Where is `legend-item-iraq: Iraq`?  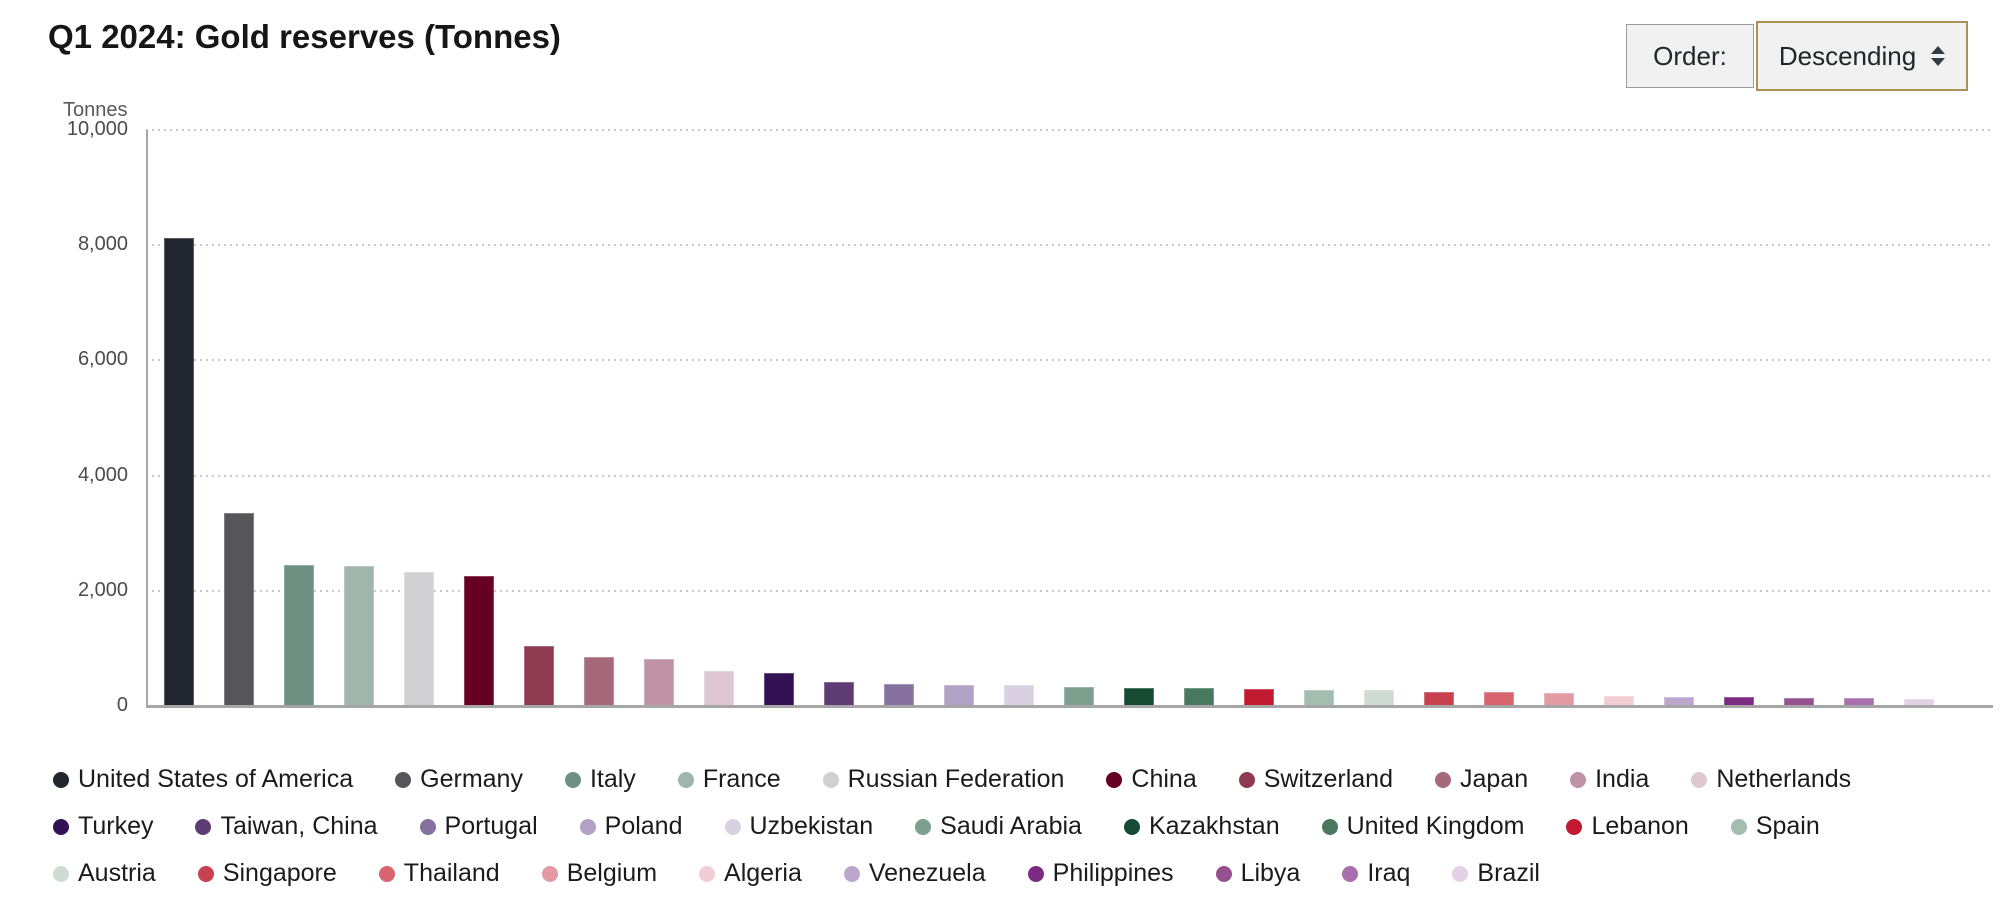
legend-item-iraq: Iraq is located at coordinates (1376, 873).